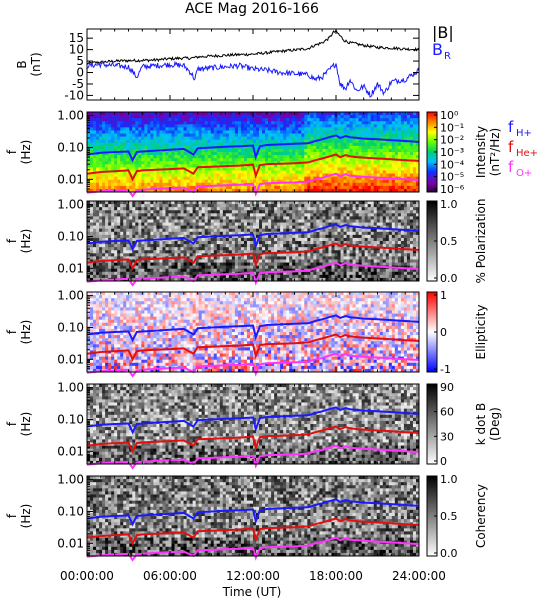  I want to click on y-tick-label: 0, so click(80, 73).